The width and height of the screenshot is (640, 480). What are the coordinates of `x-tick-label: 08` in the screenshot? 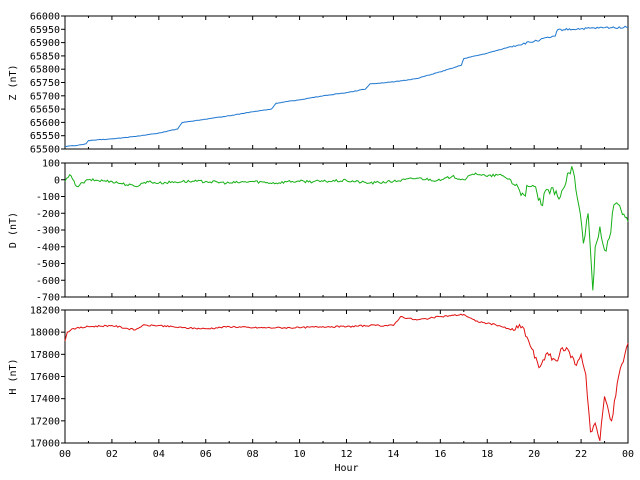 It's located at (253, 454).